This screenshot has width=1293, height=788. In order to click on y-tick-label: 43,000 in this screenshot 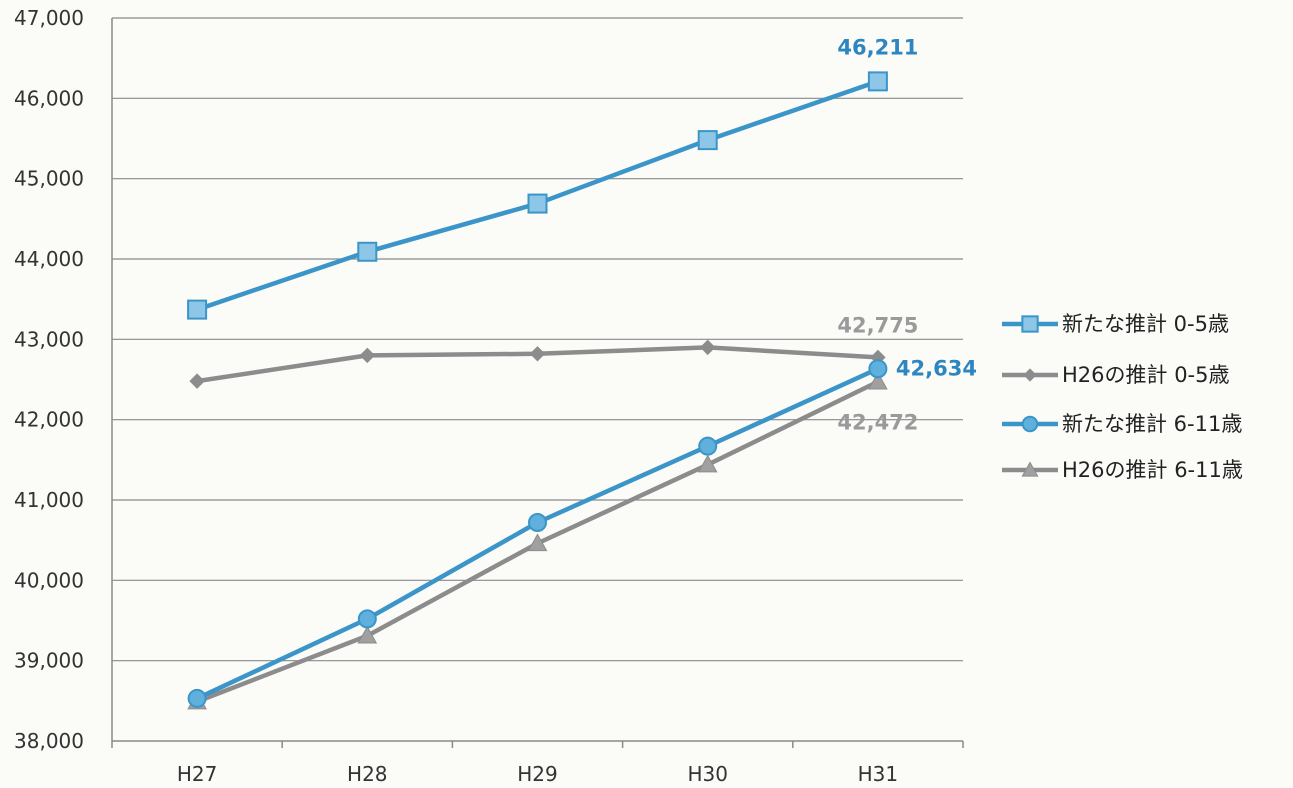, I will do `click(49, 339)`.